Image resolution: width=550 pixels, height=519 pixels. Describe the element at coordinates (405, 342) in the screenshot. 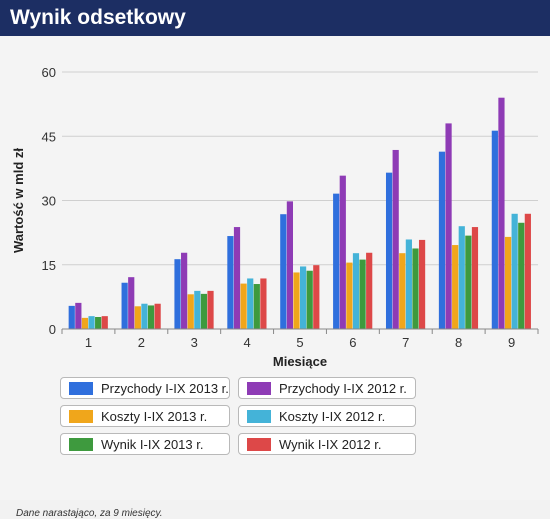

I see `x-tick-label: 7` at that location.